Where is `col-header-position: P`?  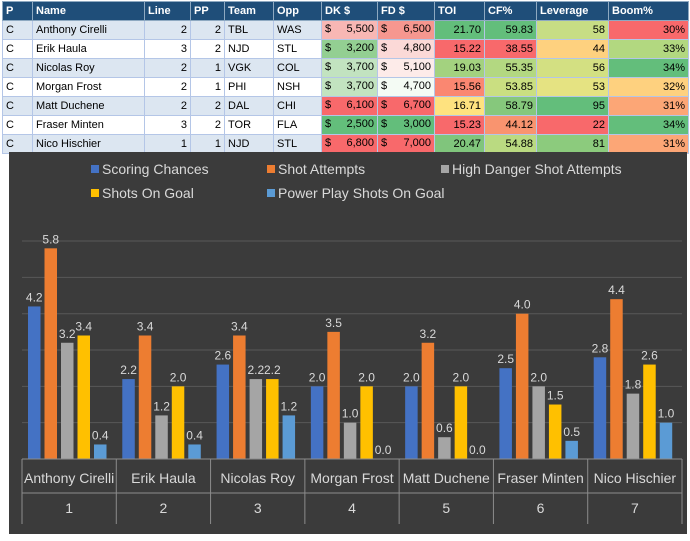 col-header-position: P is located at coordinates (17, 11).